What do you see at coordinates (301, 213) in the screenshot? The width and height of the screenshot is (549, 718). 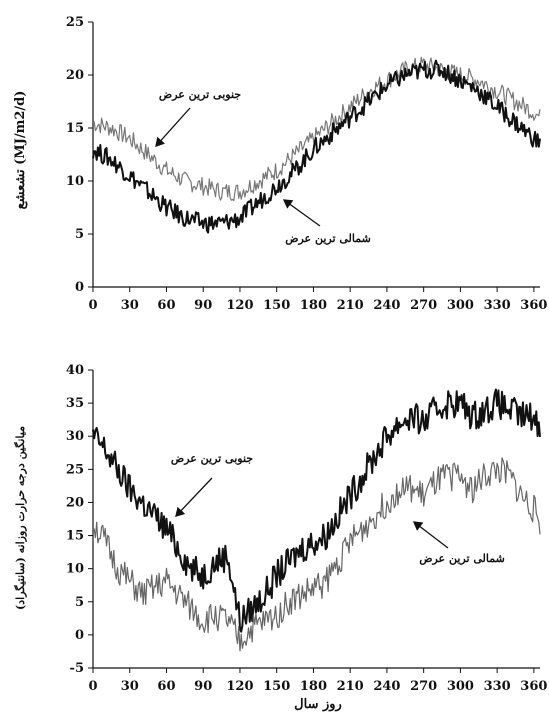 I see `radiation-annotation-north-arrow` at bounding box center [301, 213].